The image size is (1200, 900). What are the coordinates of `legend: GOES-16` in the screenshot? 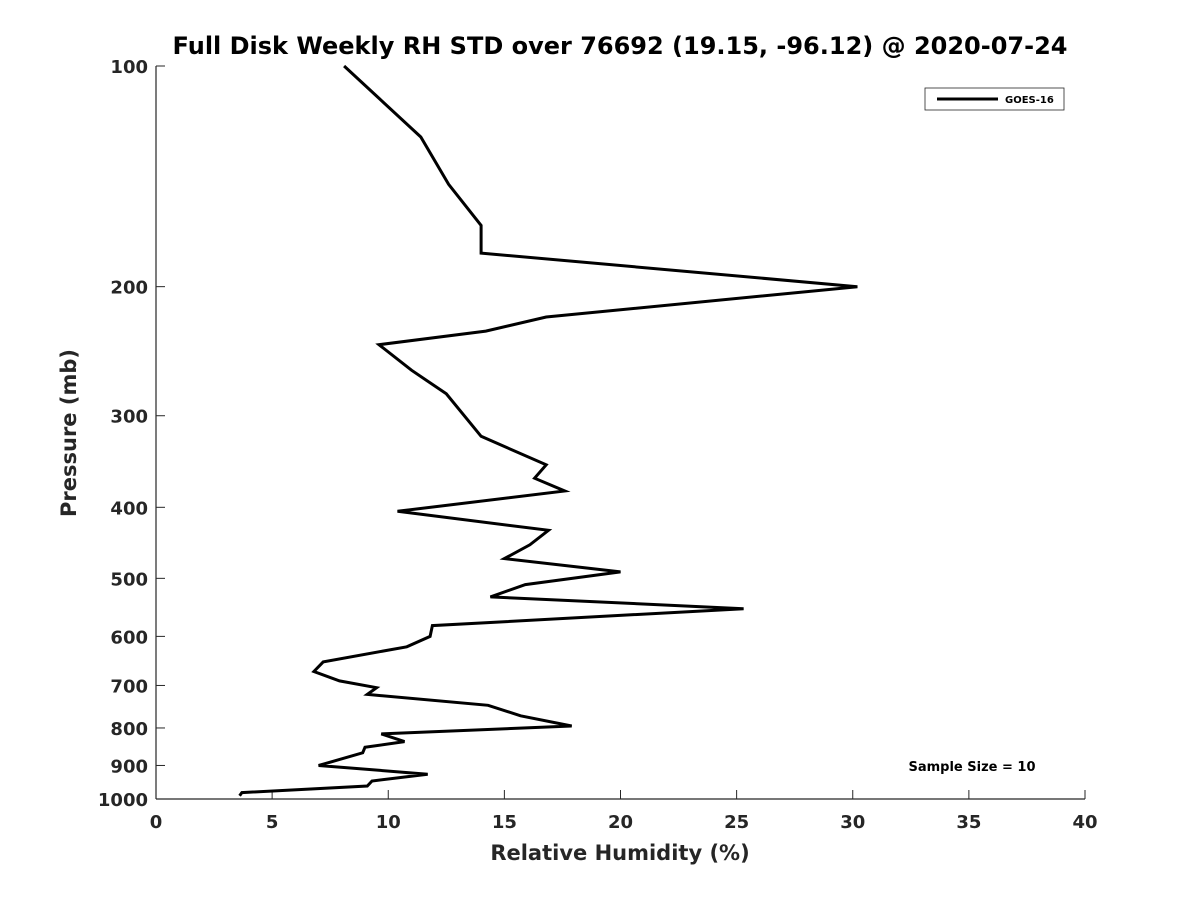 It's located at (994, 99).